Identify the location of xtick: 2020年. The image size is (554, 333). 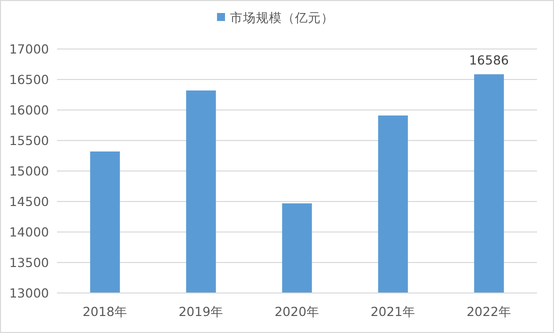
(297, 311).